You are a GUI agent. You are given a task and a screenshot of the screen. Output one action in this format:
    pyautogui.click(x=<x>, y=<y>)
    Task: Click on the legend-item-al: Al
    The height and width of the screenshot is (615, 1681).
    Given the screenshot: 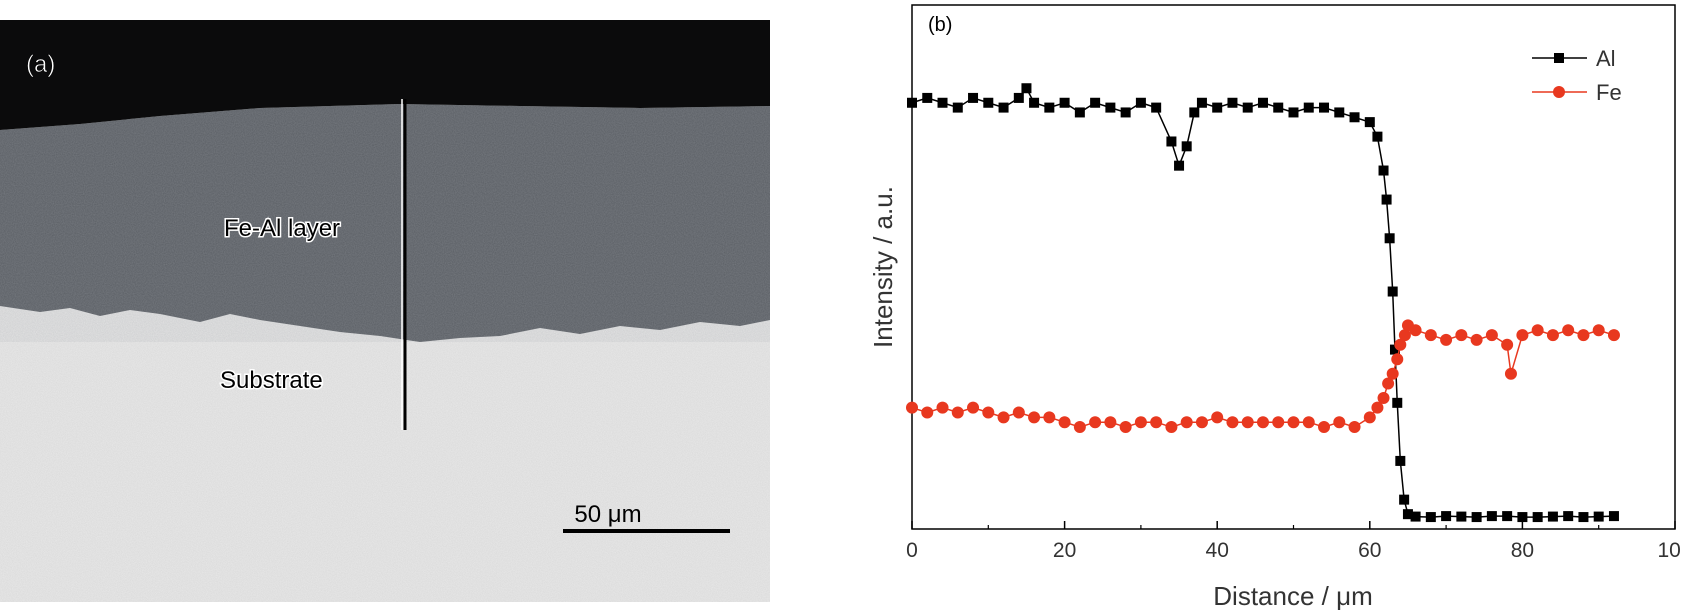 What is the action you would take?
    pyautogui.click(x=1574, y=58)
    